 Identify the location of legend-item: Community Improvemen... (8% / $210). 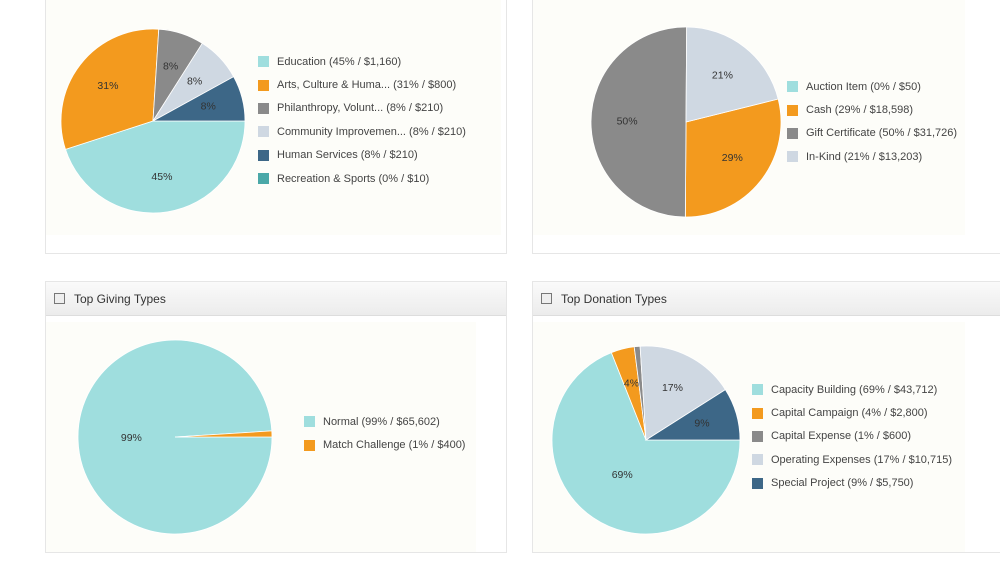
(362, 131).